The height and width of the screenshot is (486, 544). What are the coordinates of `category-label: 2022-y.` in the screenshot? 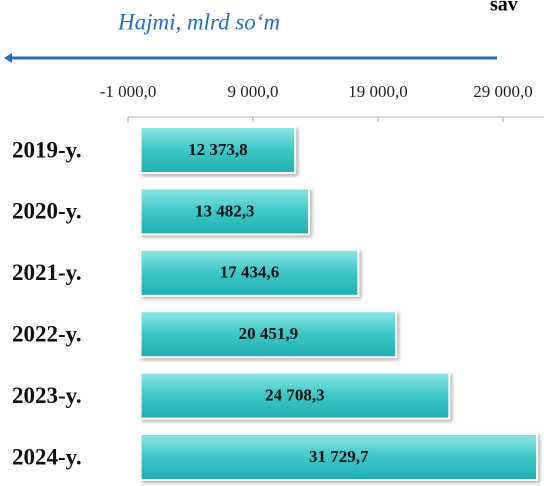 It's located at (47, 333).